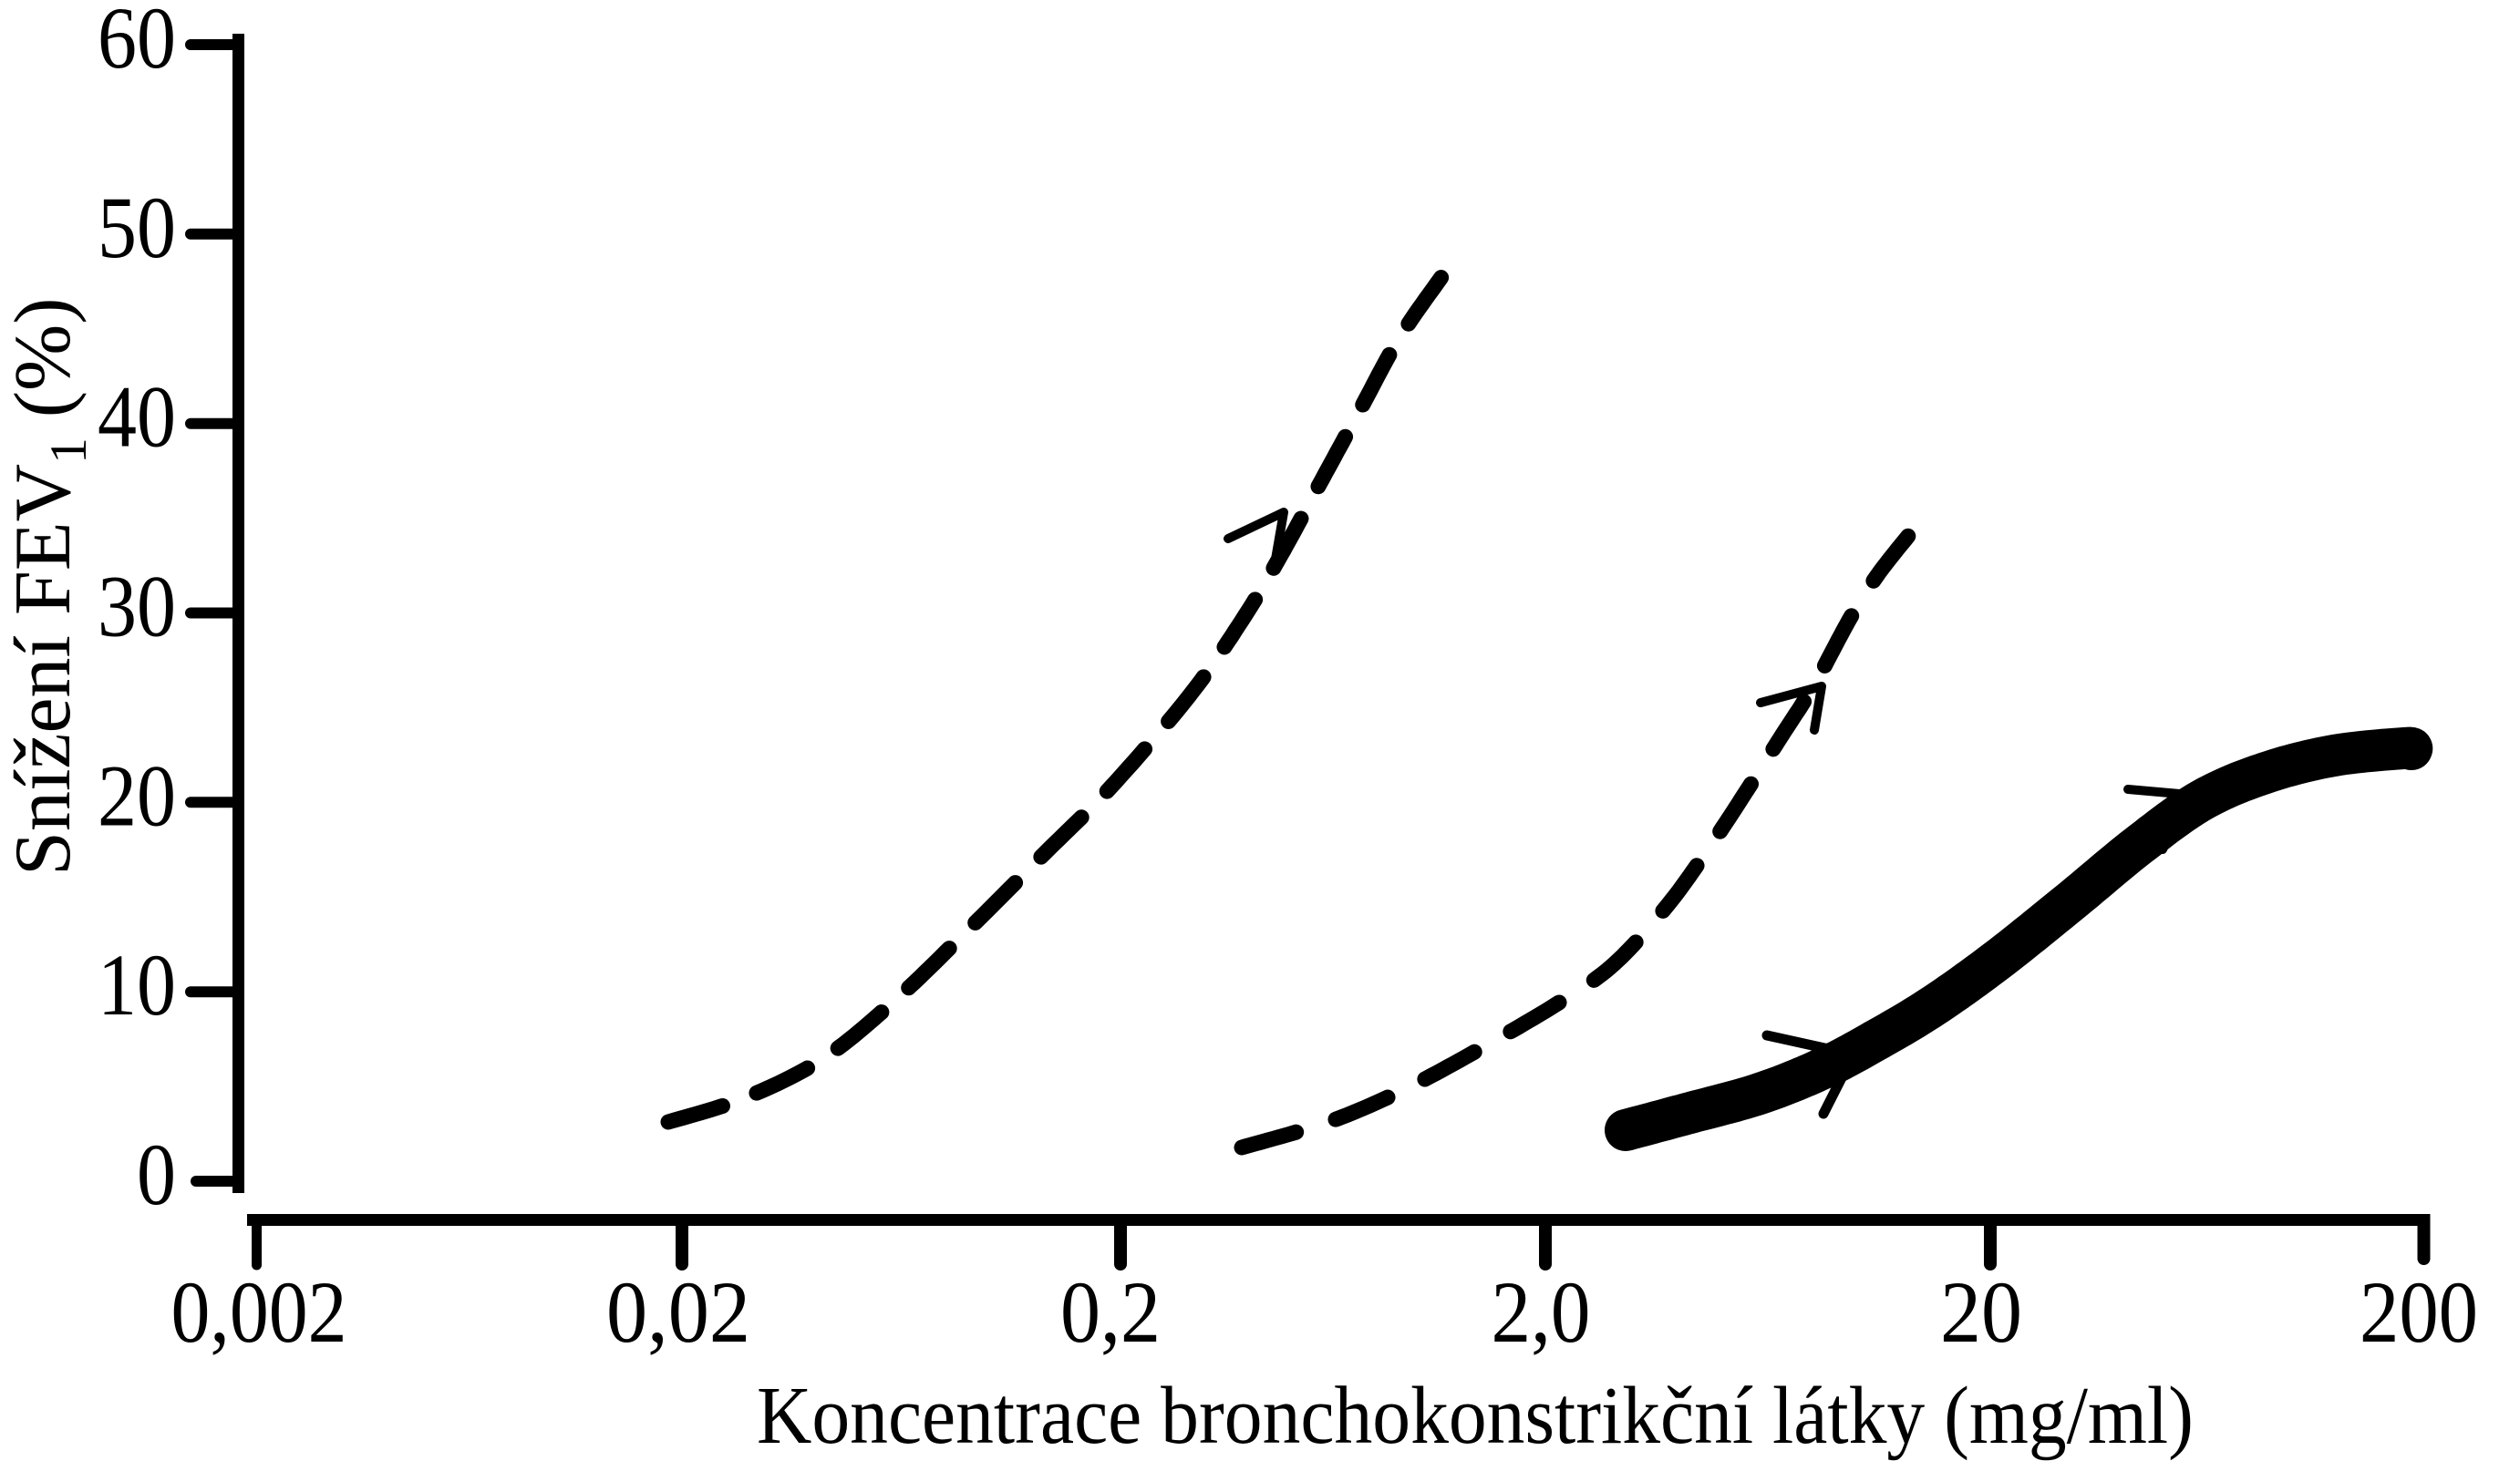 The width and height of the screenshot is (2520, 1461). I want to click on svg-text: 0,002, so click(259, 1312).